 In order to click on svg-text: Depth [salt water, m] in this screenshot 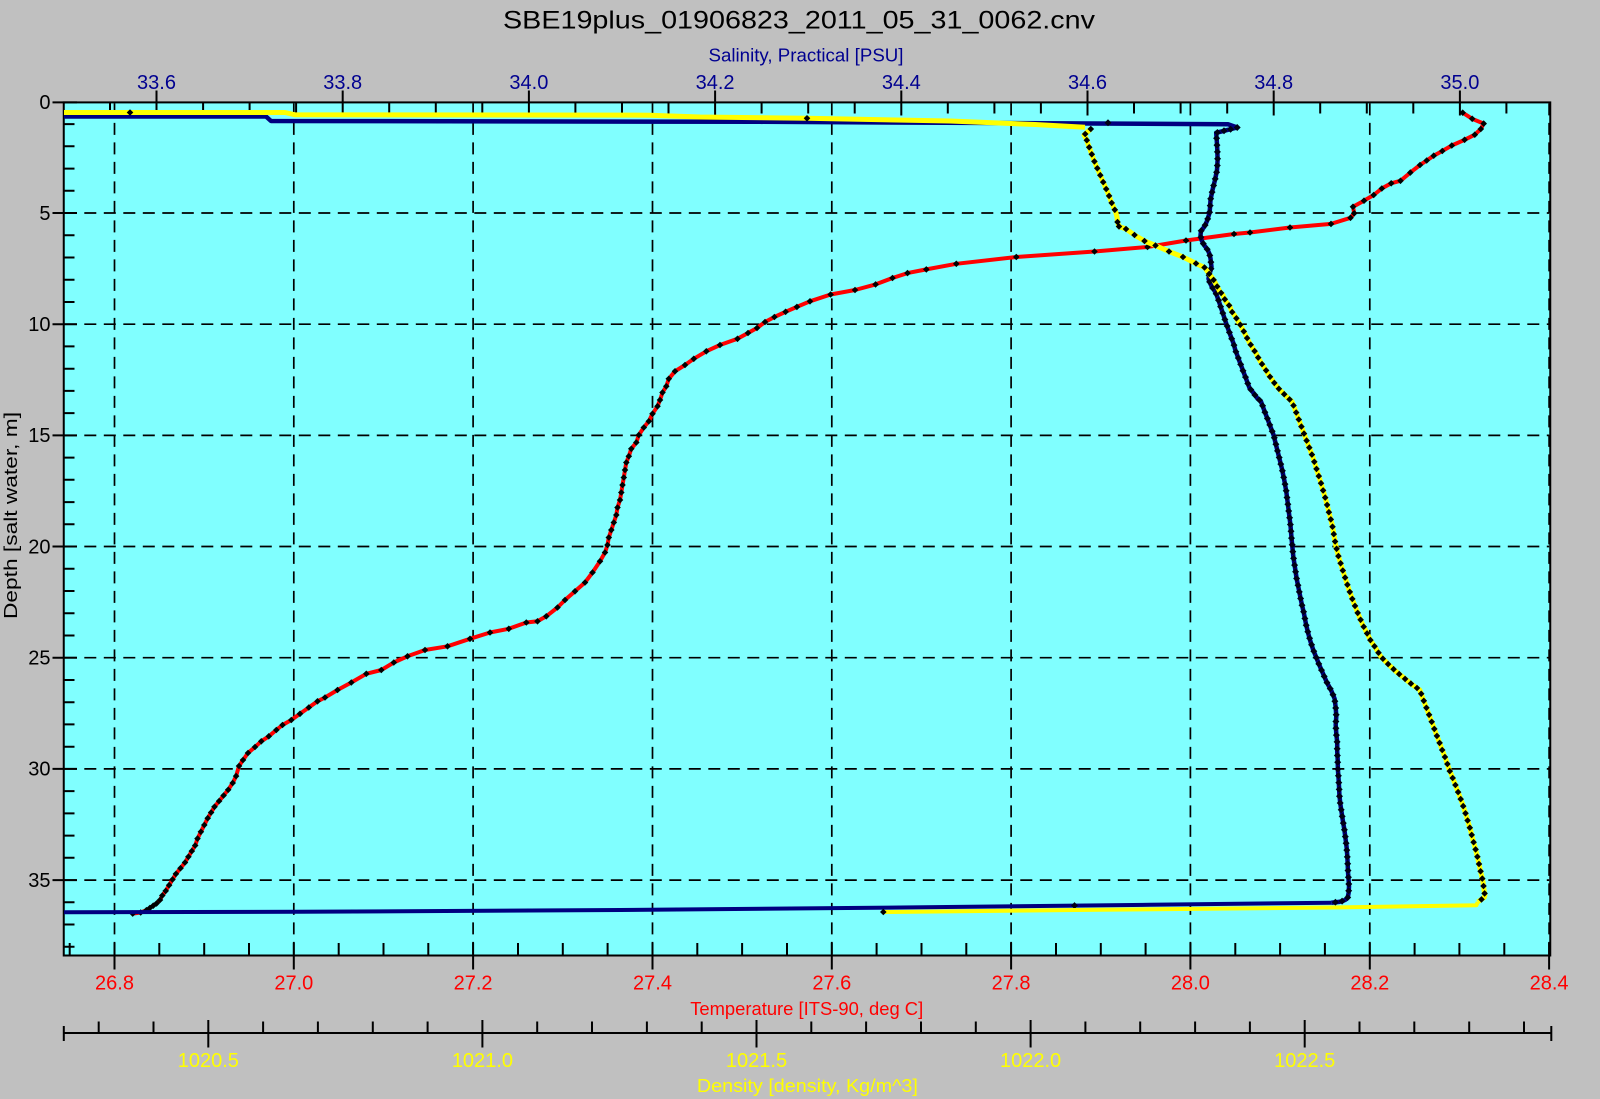, I will do `click(10, 515)`.